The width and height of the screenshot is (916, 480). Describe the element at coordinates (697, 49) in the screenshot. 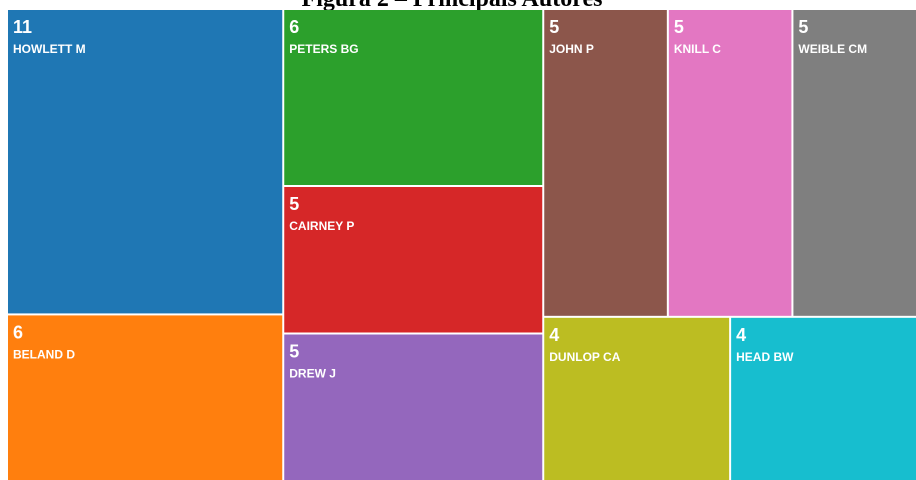

I see `cell-label: KNILL C` at that location.